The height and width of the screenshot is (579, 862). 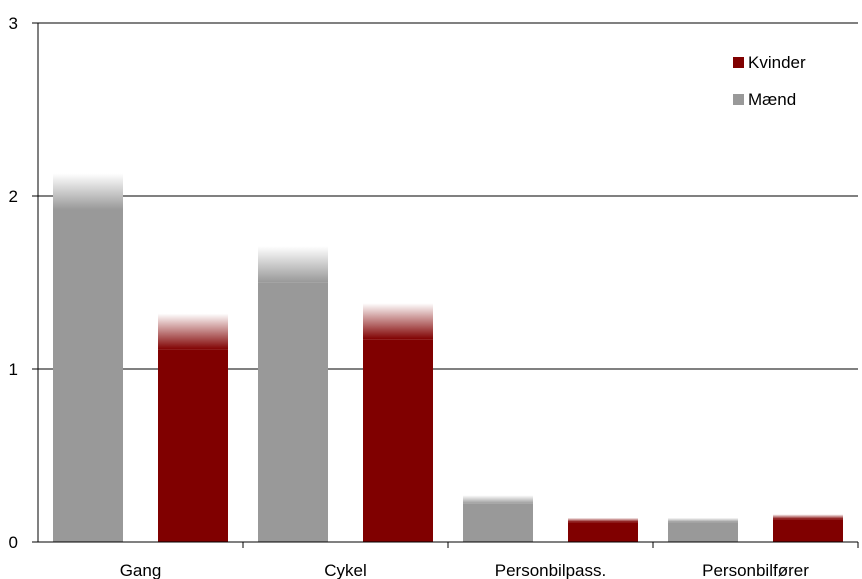 I want to click on bar-personbilfører-mænd, so click(x=703, y=529).